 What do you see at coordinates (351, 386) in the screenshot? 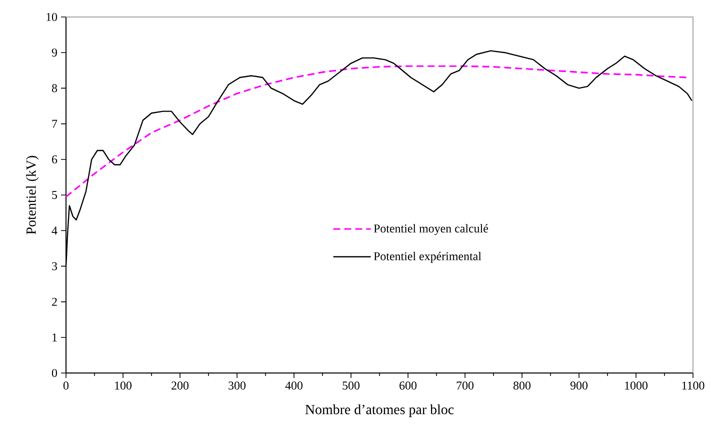
I see `x-tick-label: 500` at bounding box center [351, 386].